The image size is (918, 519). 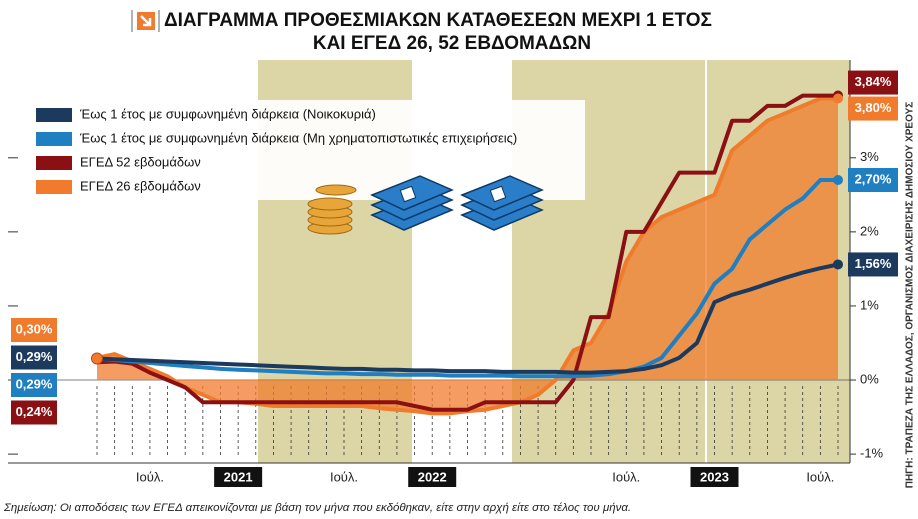 What do you see at coordinates (452, 43) in the screenshot?
I see `chart-subtitle: ΚΑΙ ΕΓΕΔ 26, 52 ΕΒΔΟΜΑΔΩΝ` at bounding box center [452, 43].